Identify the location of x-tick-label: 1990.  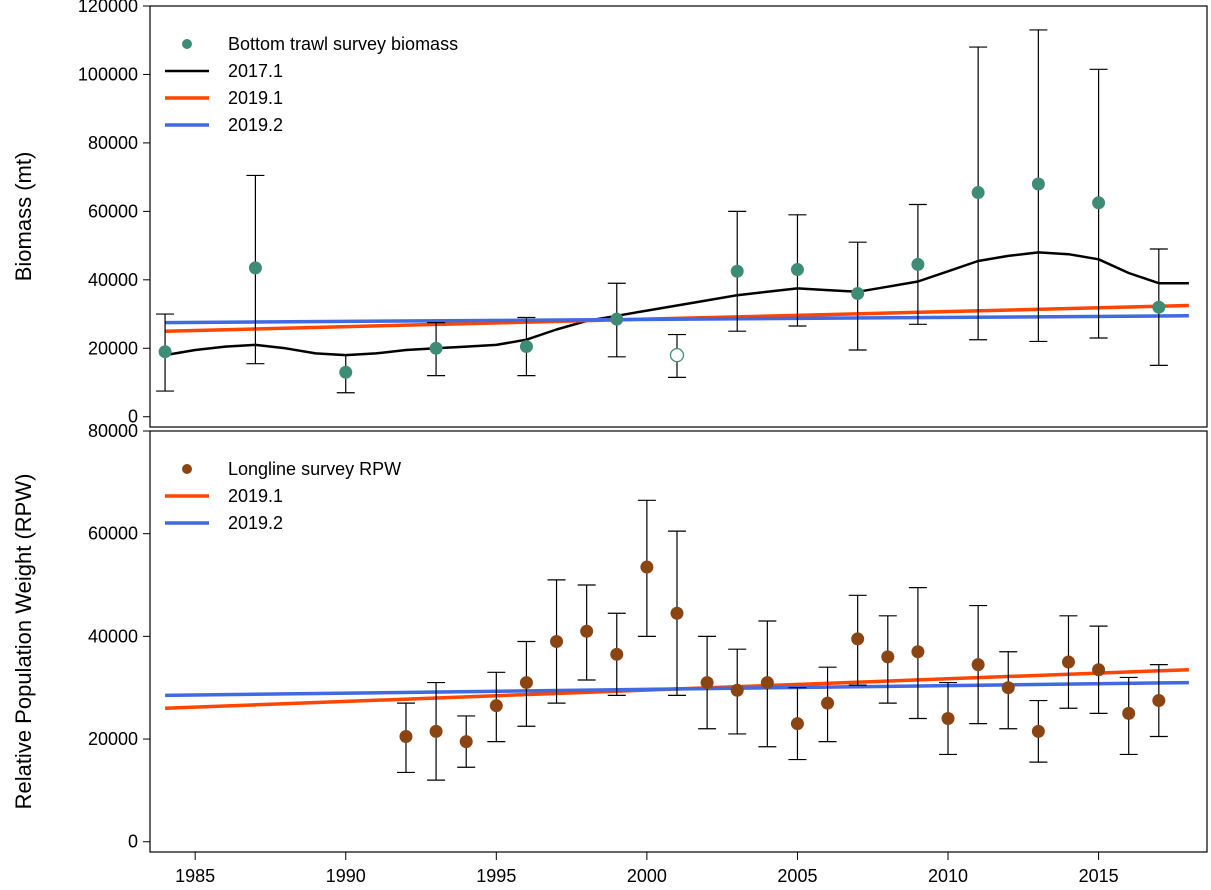
(346, 876).